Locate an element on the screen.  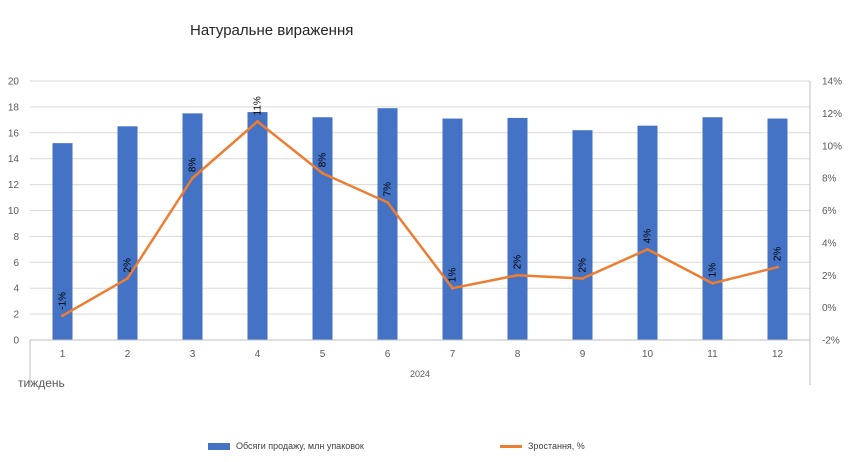
y-left-tick-label: 2 is located at coordinates (16, 315).